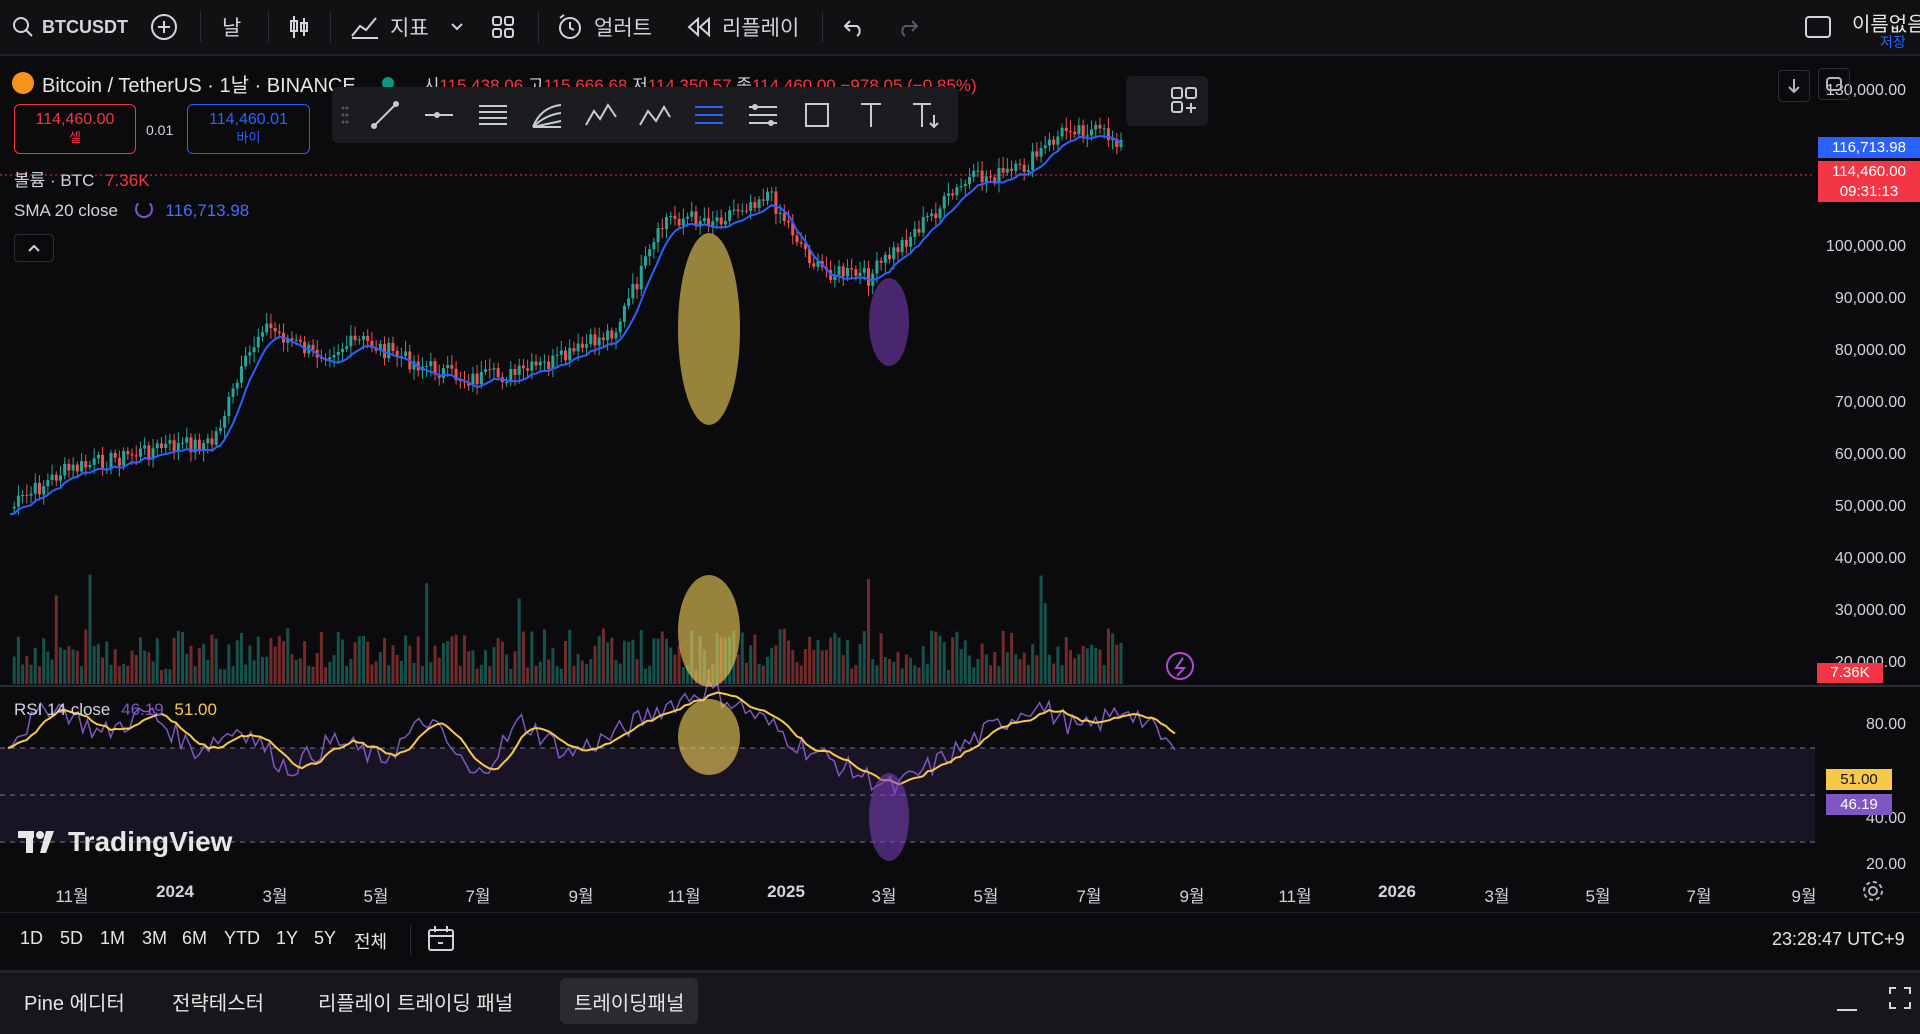  Describe the element at coordinates (155, 938) in the screenshot. I see `timeframe-3m: 3M` at that location.